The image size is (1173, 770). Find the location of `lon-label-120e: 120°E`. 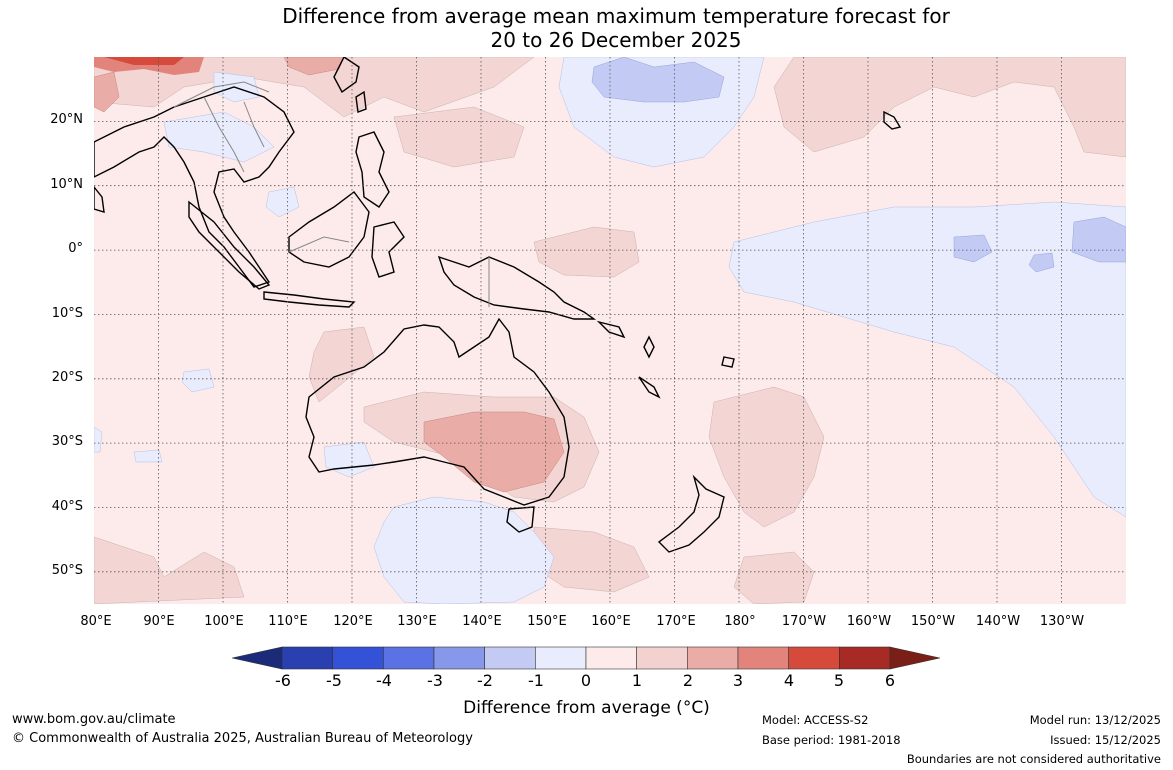

lon-label-120e: 120°E is located at coordinates (353, 621).